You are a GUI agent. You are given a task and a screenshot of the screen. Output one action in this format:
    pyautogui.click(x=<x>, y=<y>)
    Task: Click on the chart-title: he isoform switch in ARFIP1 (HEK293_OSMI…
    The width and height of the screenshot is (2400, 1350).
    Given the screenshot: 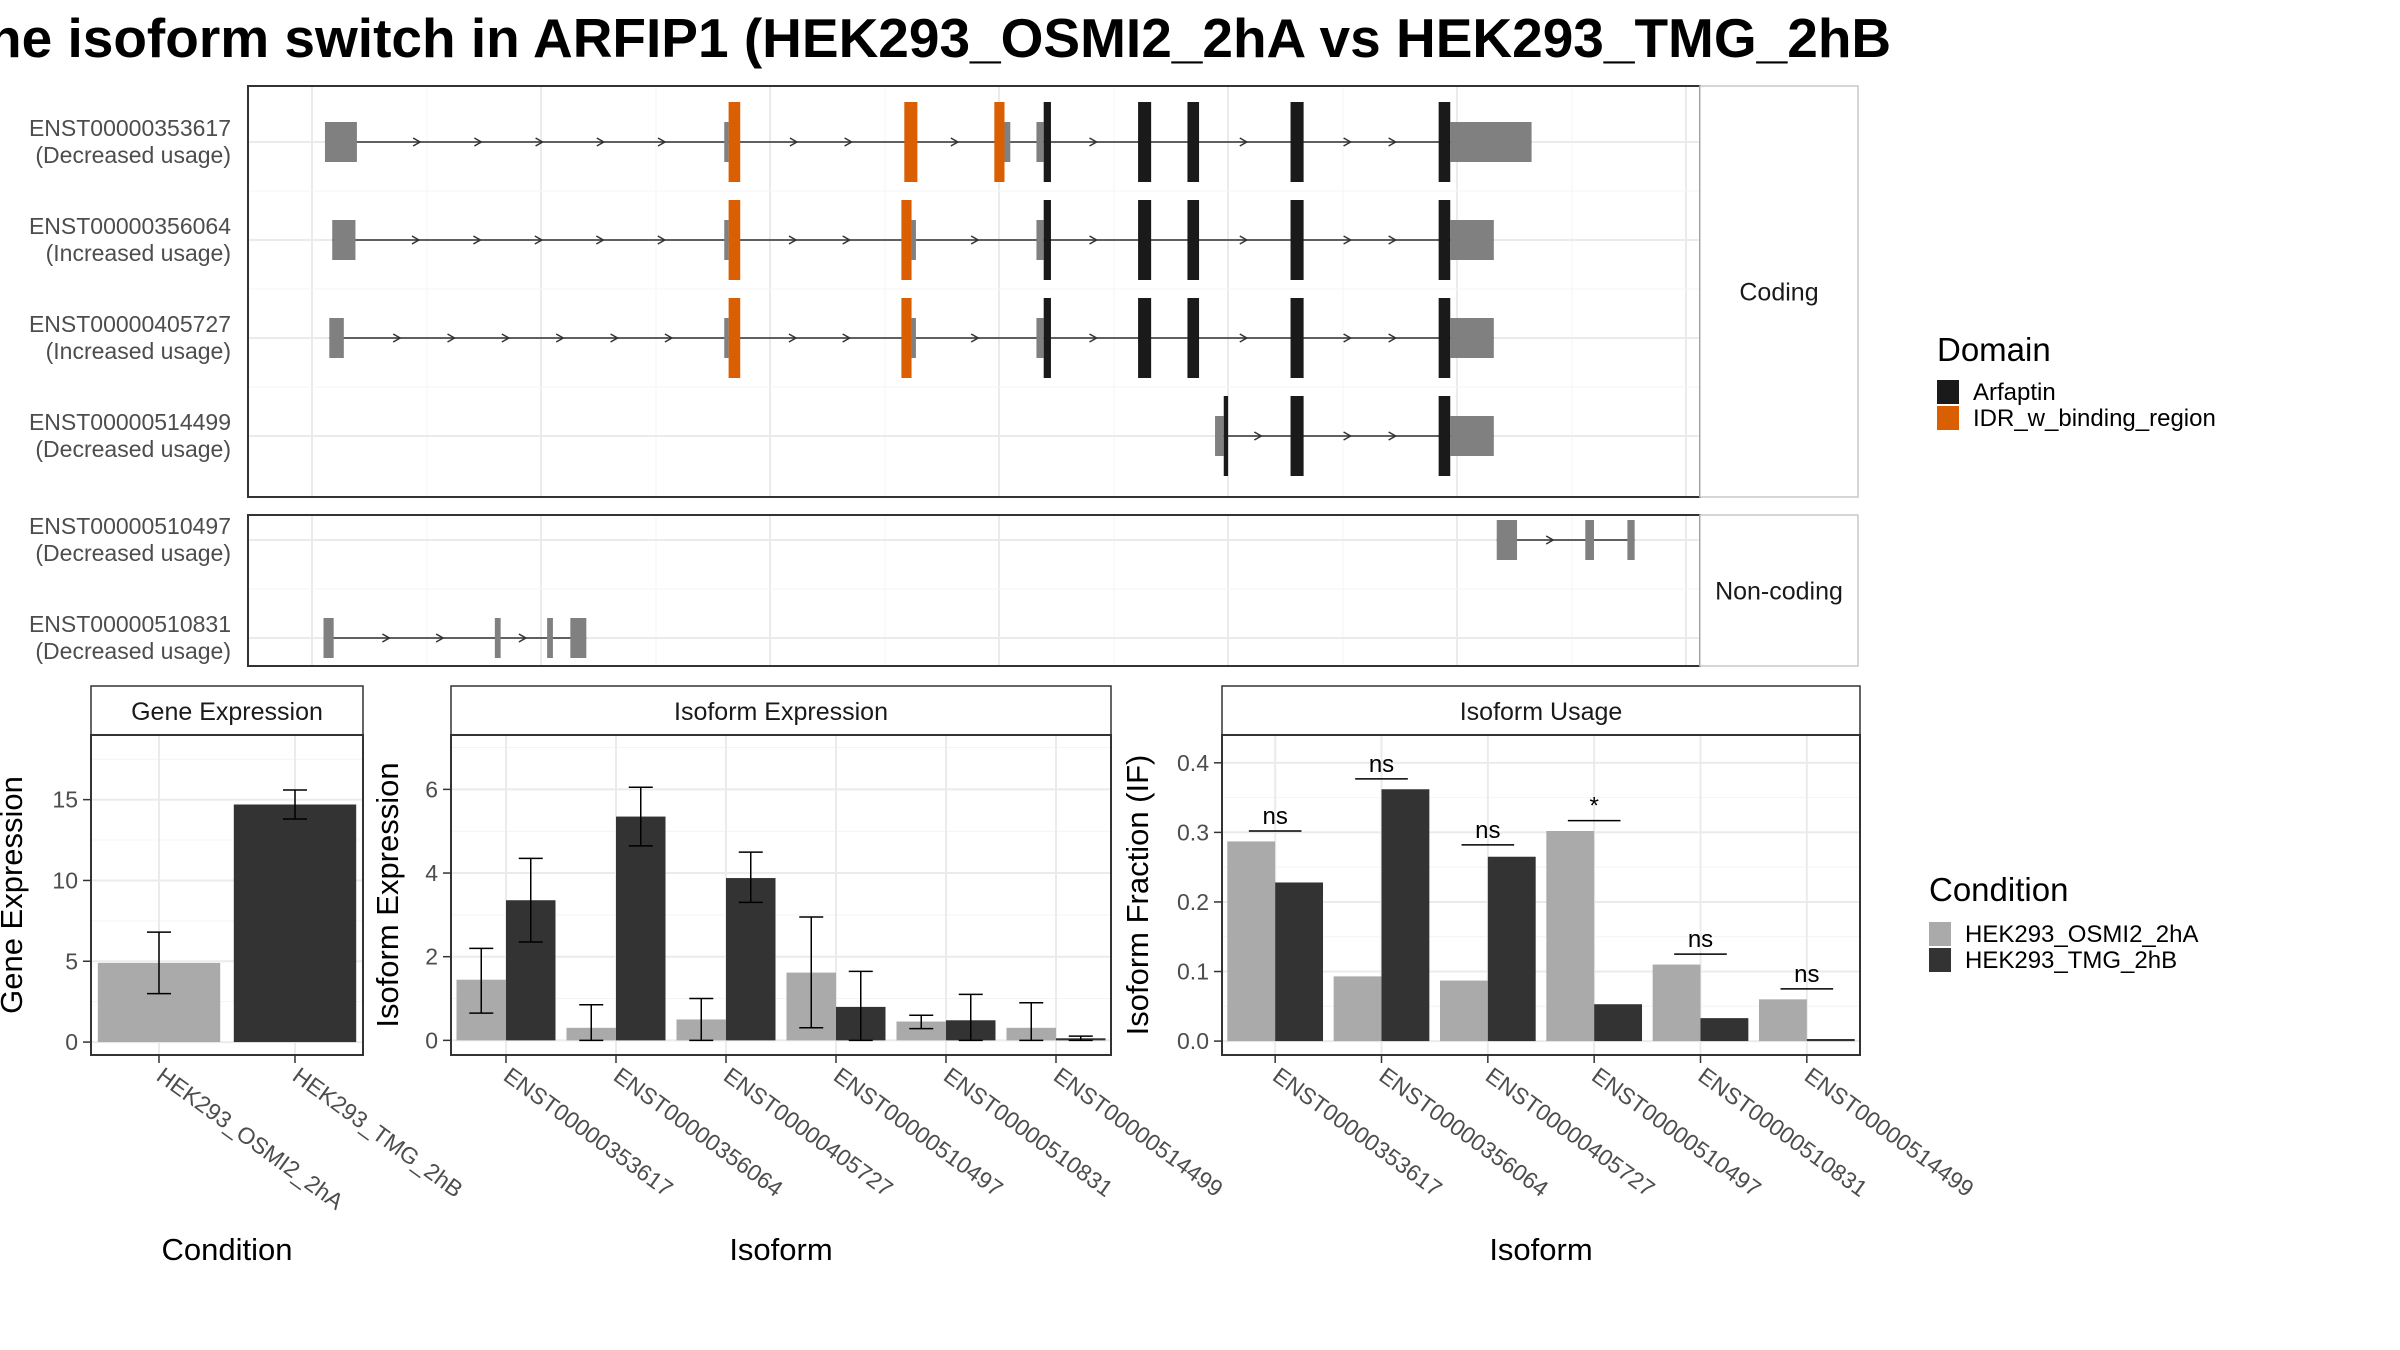 What is the action you would take?
    pyautogui.click(x=945, y=38)
    